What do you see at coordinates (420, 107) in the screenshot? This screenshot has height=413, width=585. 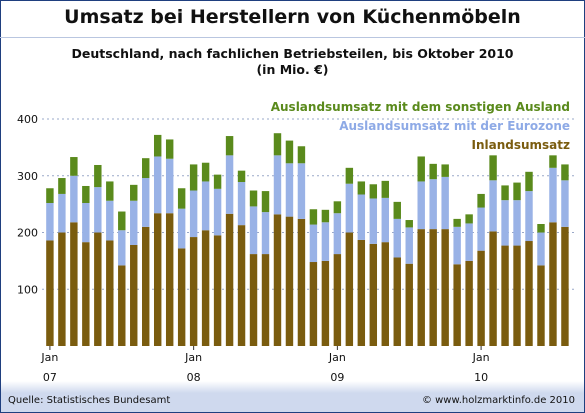 I see `legend-entry: Auslandsumsatz mit dem sonstigen Ausland` at bounding box center [420, 107].